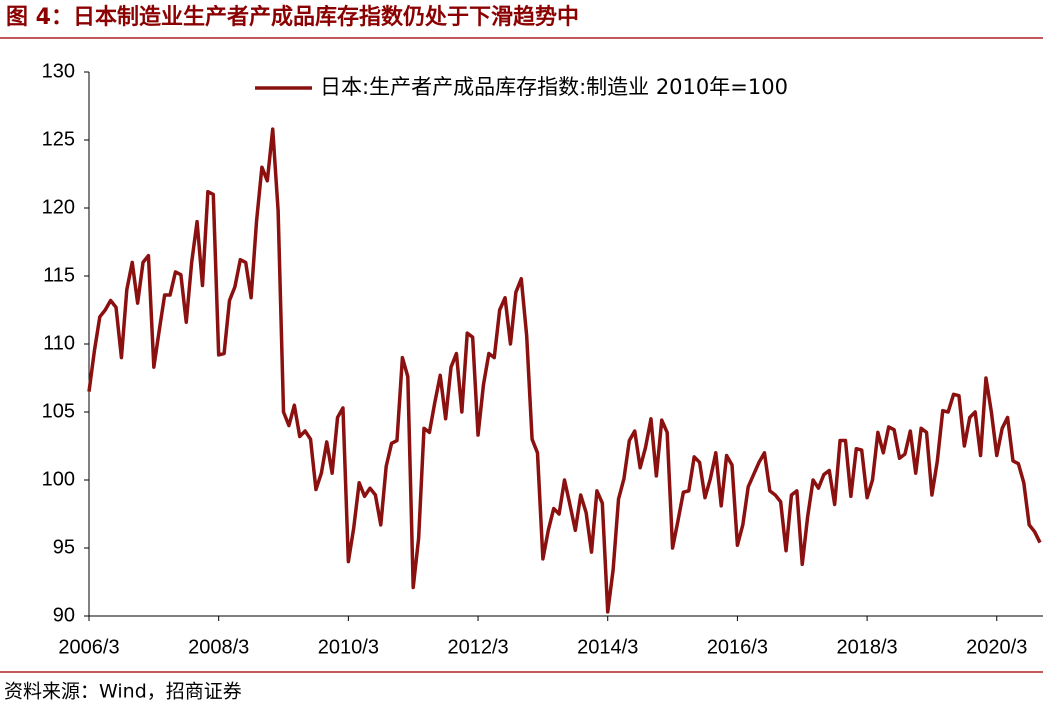 This screenshot has height=708, width=1043. I want to click on y-tick-label: 120, so click(58, 207).